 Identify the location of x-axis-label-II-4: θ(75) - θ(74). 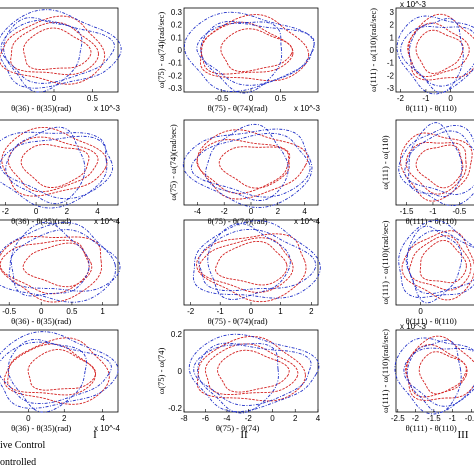
(238, 428).